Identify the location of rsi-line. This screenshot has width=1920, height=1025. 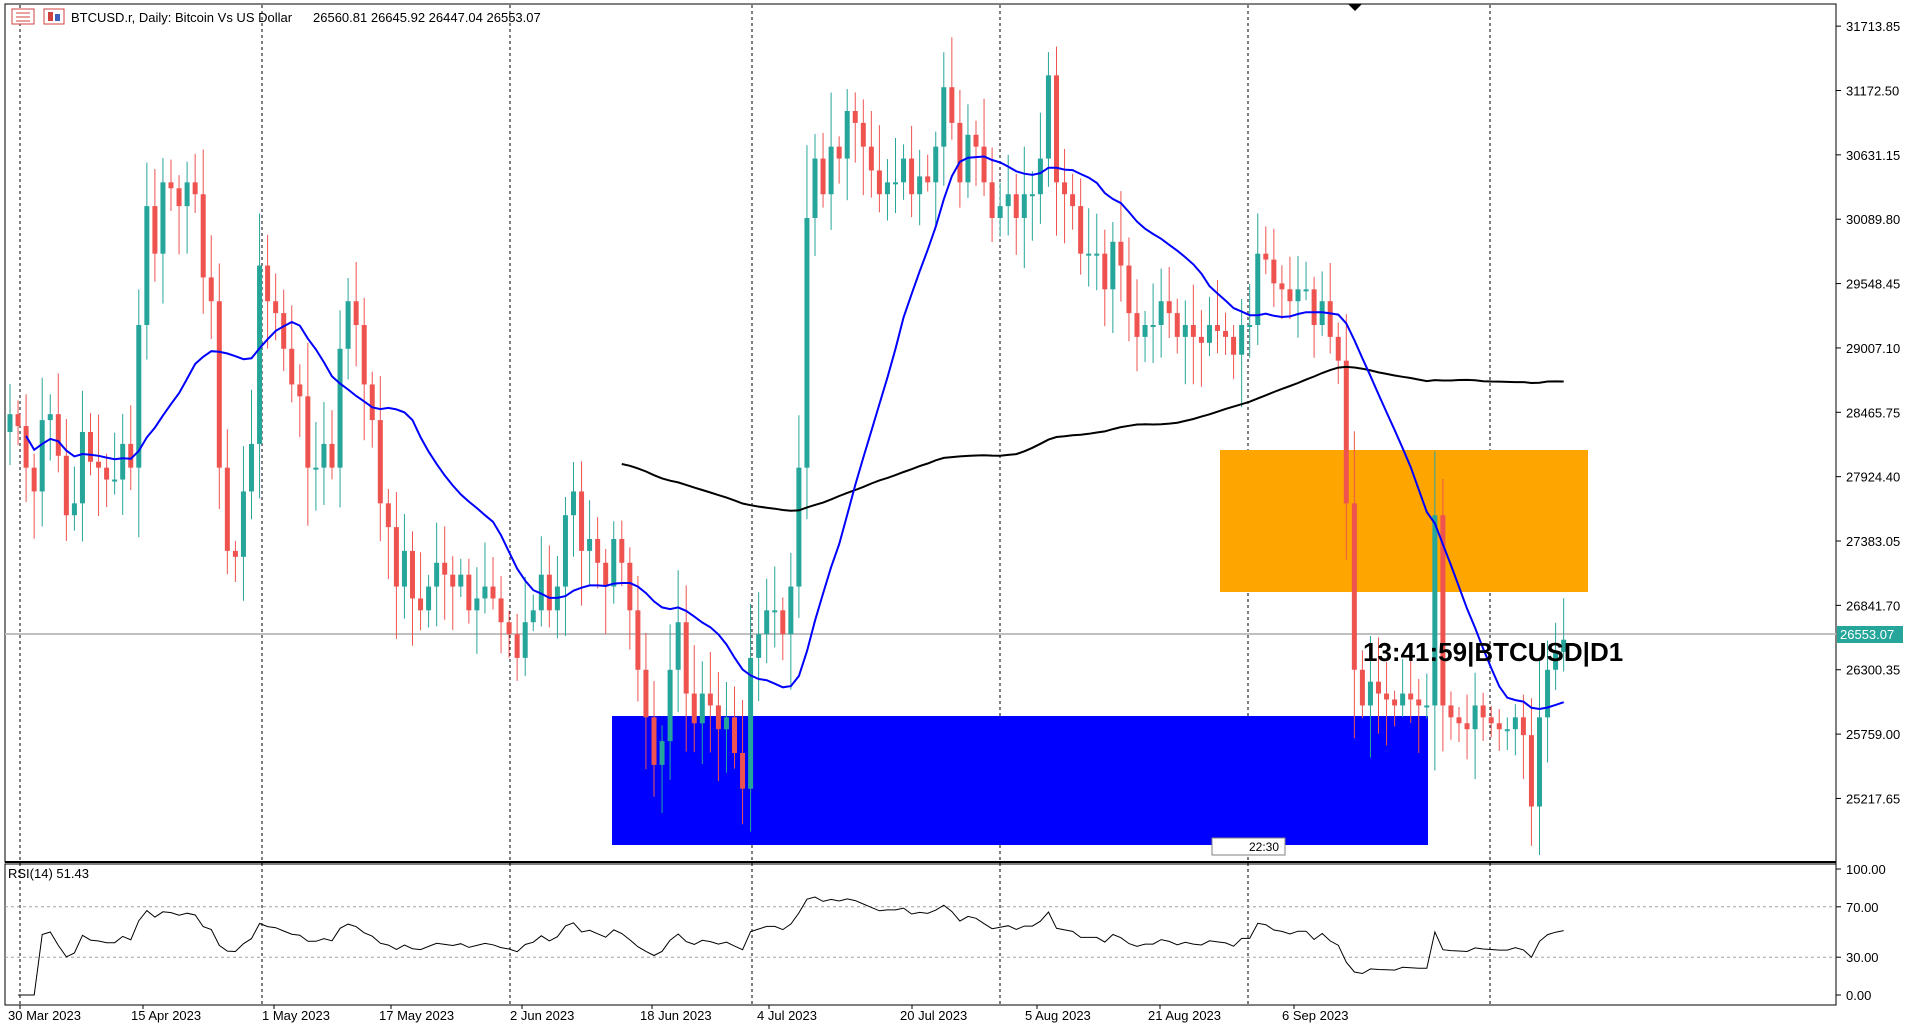
(791, 946).